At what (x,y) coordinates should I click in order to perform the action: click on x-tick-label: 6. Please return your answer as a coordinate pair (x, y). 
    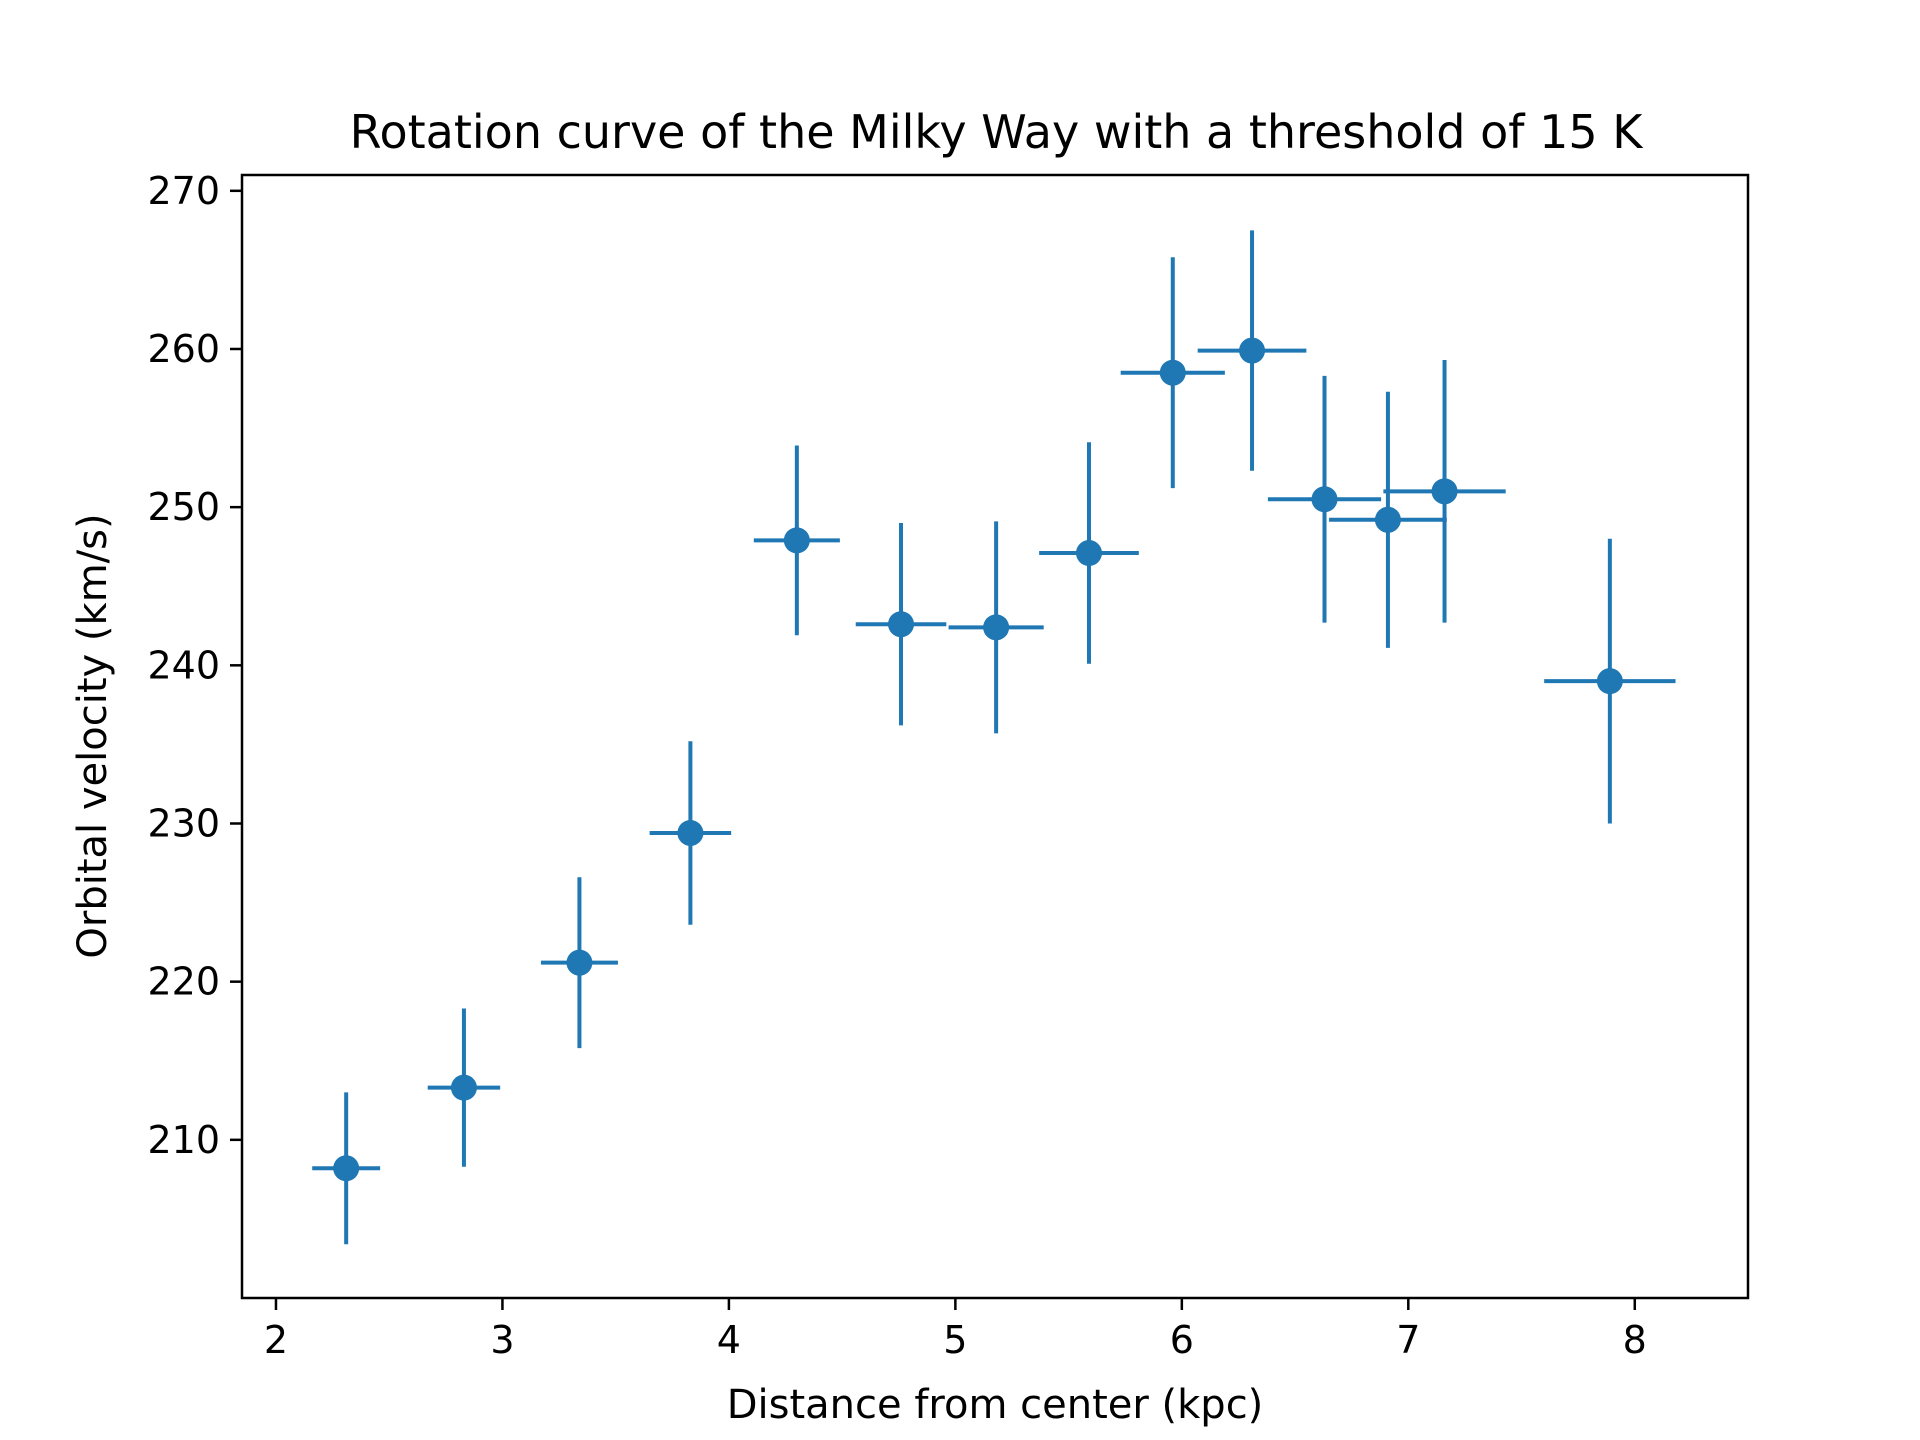
    Looking at the image, I should click on (1182, 1340).